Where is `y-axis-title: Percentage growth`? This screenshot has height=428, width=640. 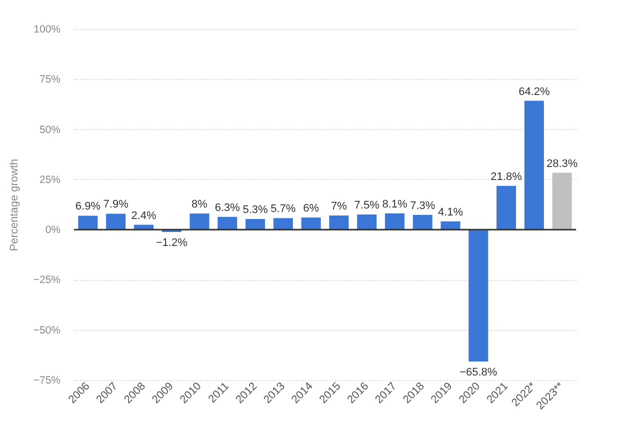
y-axis-title: Percentage growth is located at coordinates (14, 205).